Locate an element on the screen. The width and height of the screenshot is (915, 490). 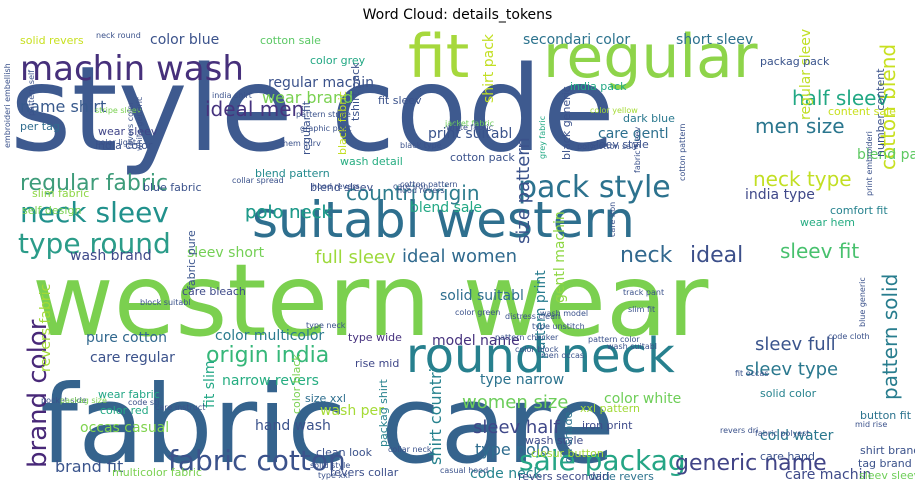
word-solid-color: solid color is located at coordinates (788, 393).